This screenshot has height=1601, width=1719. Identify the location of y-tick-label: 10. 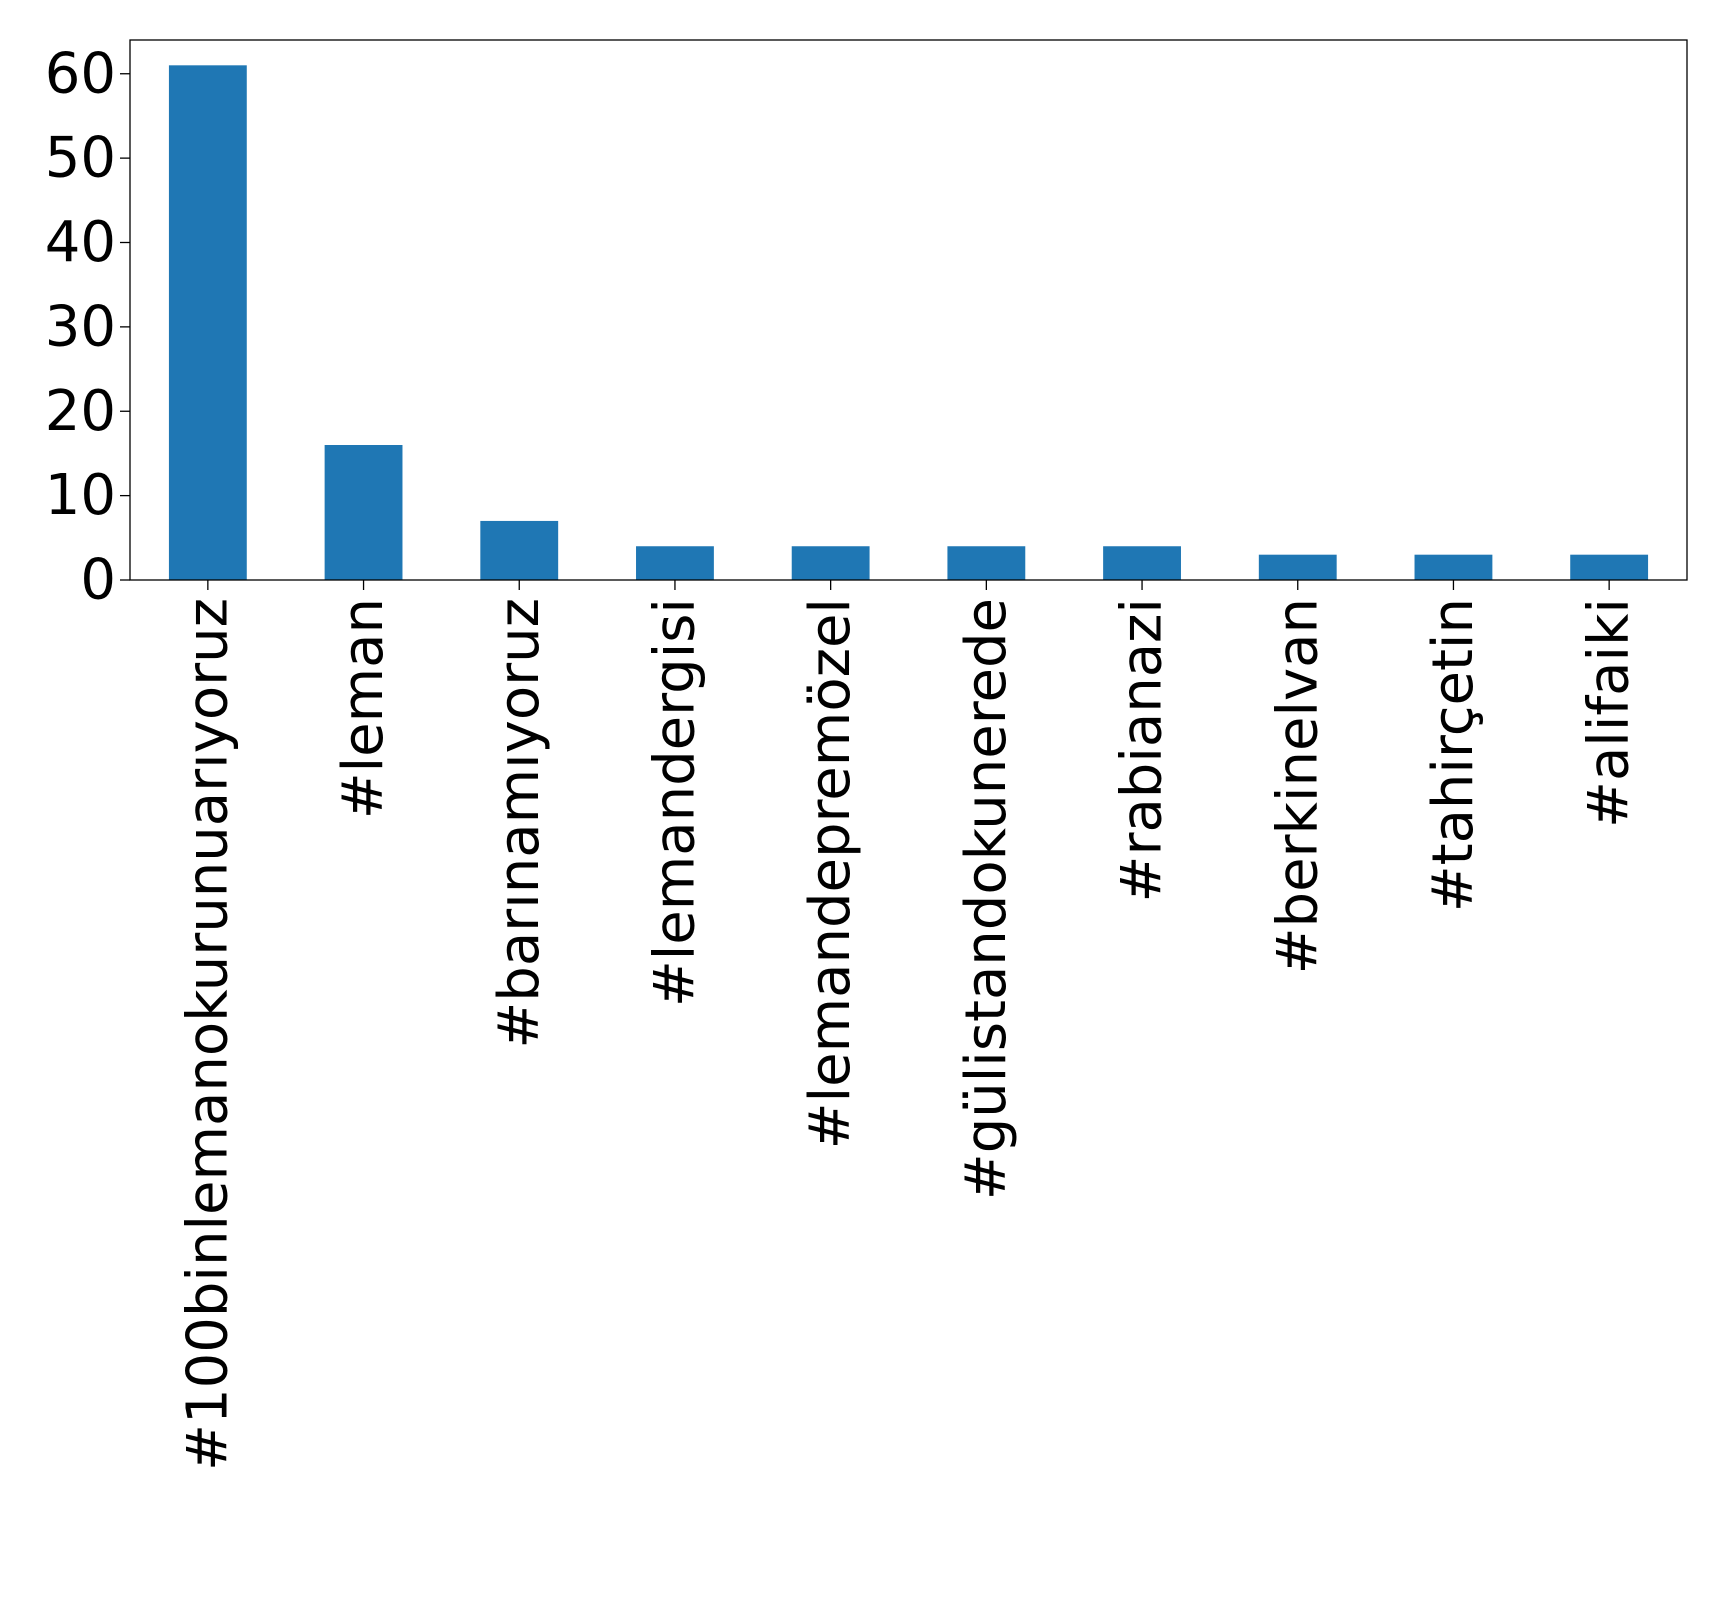
(80, 495).